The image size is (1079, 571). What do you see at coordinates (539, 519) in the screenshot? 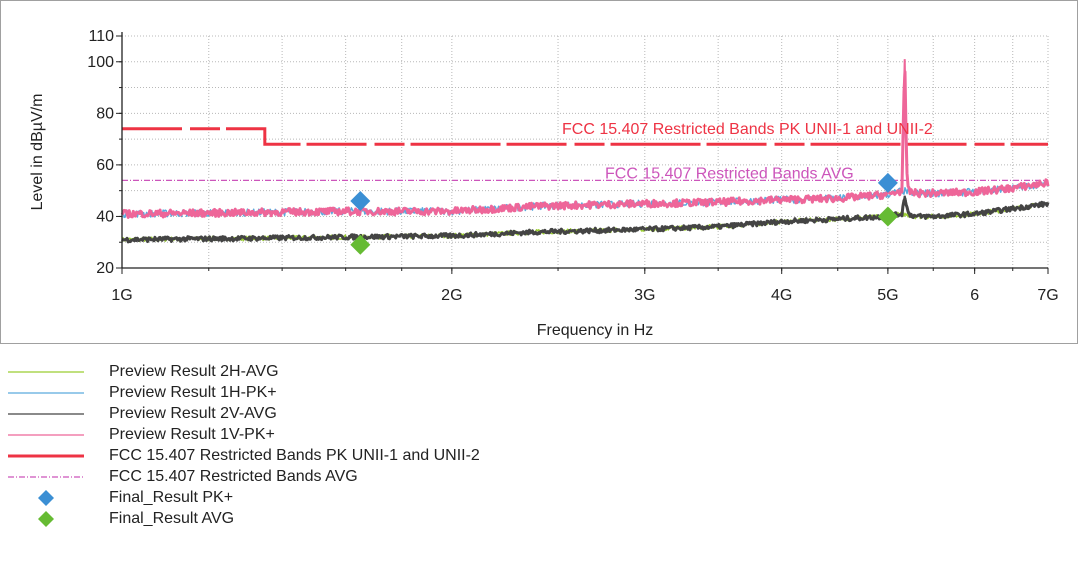
I see `legend-item: Final_Result AVG` at bounding box center [539, 519].